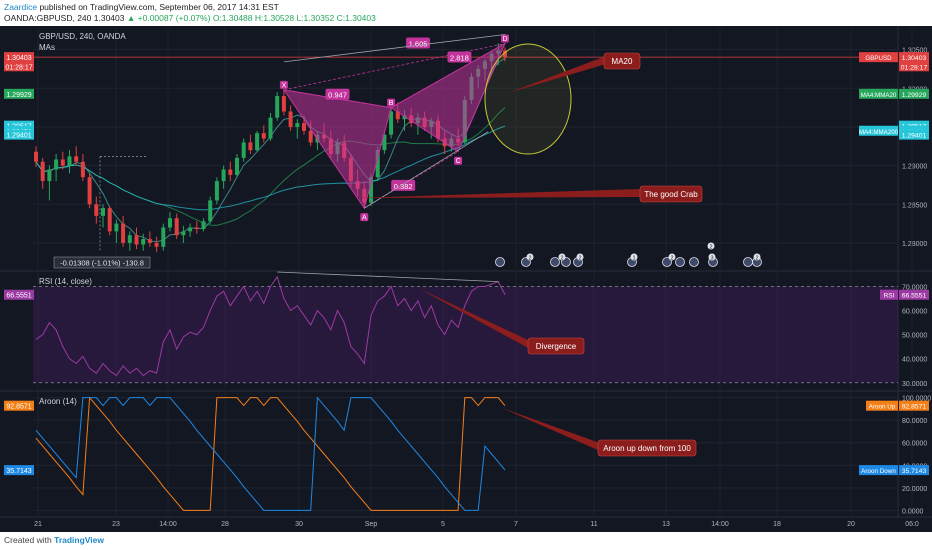  Describe the element at coordinates (851, 524) in the screenshot. I see `time-tick-label: 20` at that location.